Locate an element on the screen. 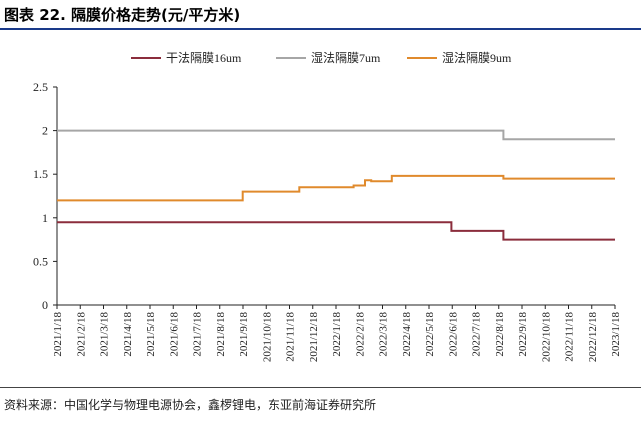 The width and height of the screenshot is (641, 422). x-tick-label: 2022/3/18 is located at coordinates (384, 334).